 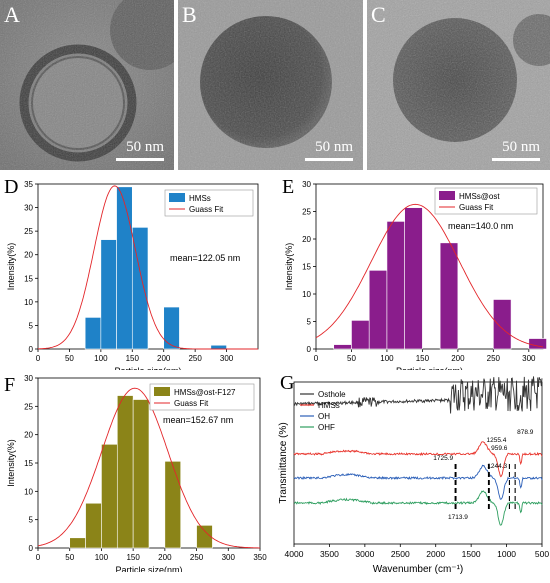 I want to click on legend-series-label: HMSs@ost-F127, so click(x=205, y=392).